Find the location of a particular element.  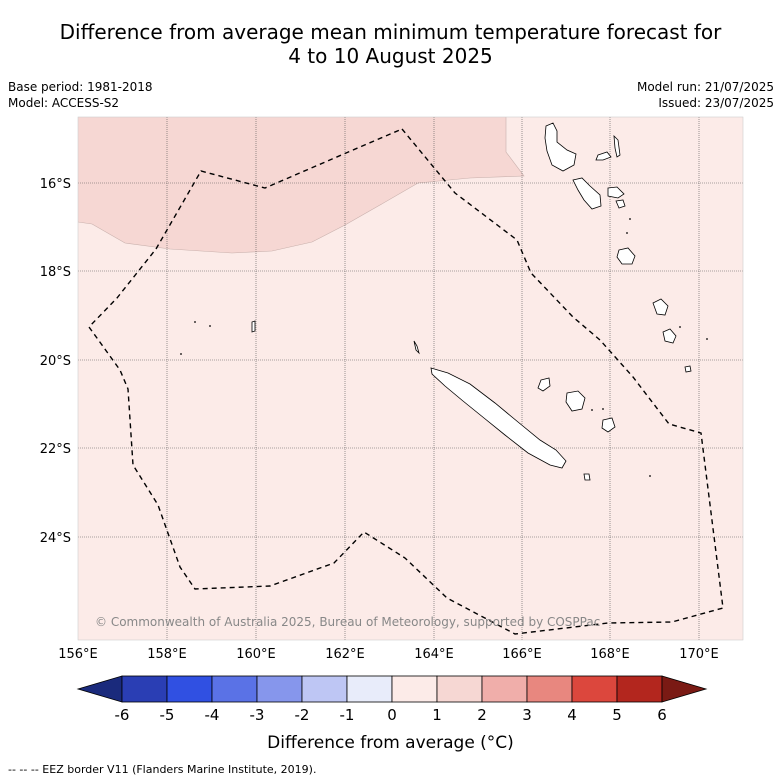

colorbar-tick: -3 is located at coordinates (257, 715).